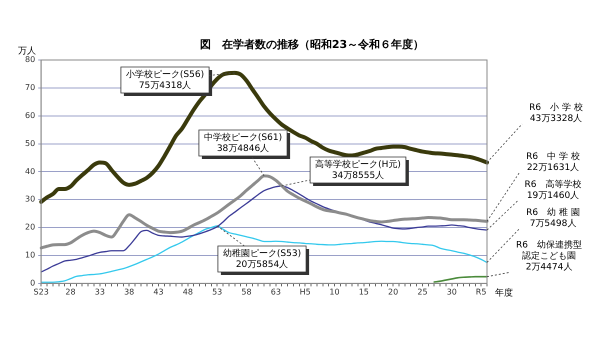 This screenshot has width=600, height=348. What do you see at coordinates (358, 169) in the screenshot?
I see `annotation: 高等学校ピーク(H元) 34万8555人` at bounding box center [358, 169].